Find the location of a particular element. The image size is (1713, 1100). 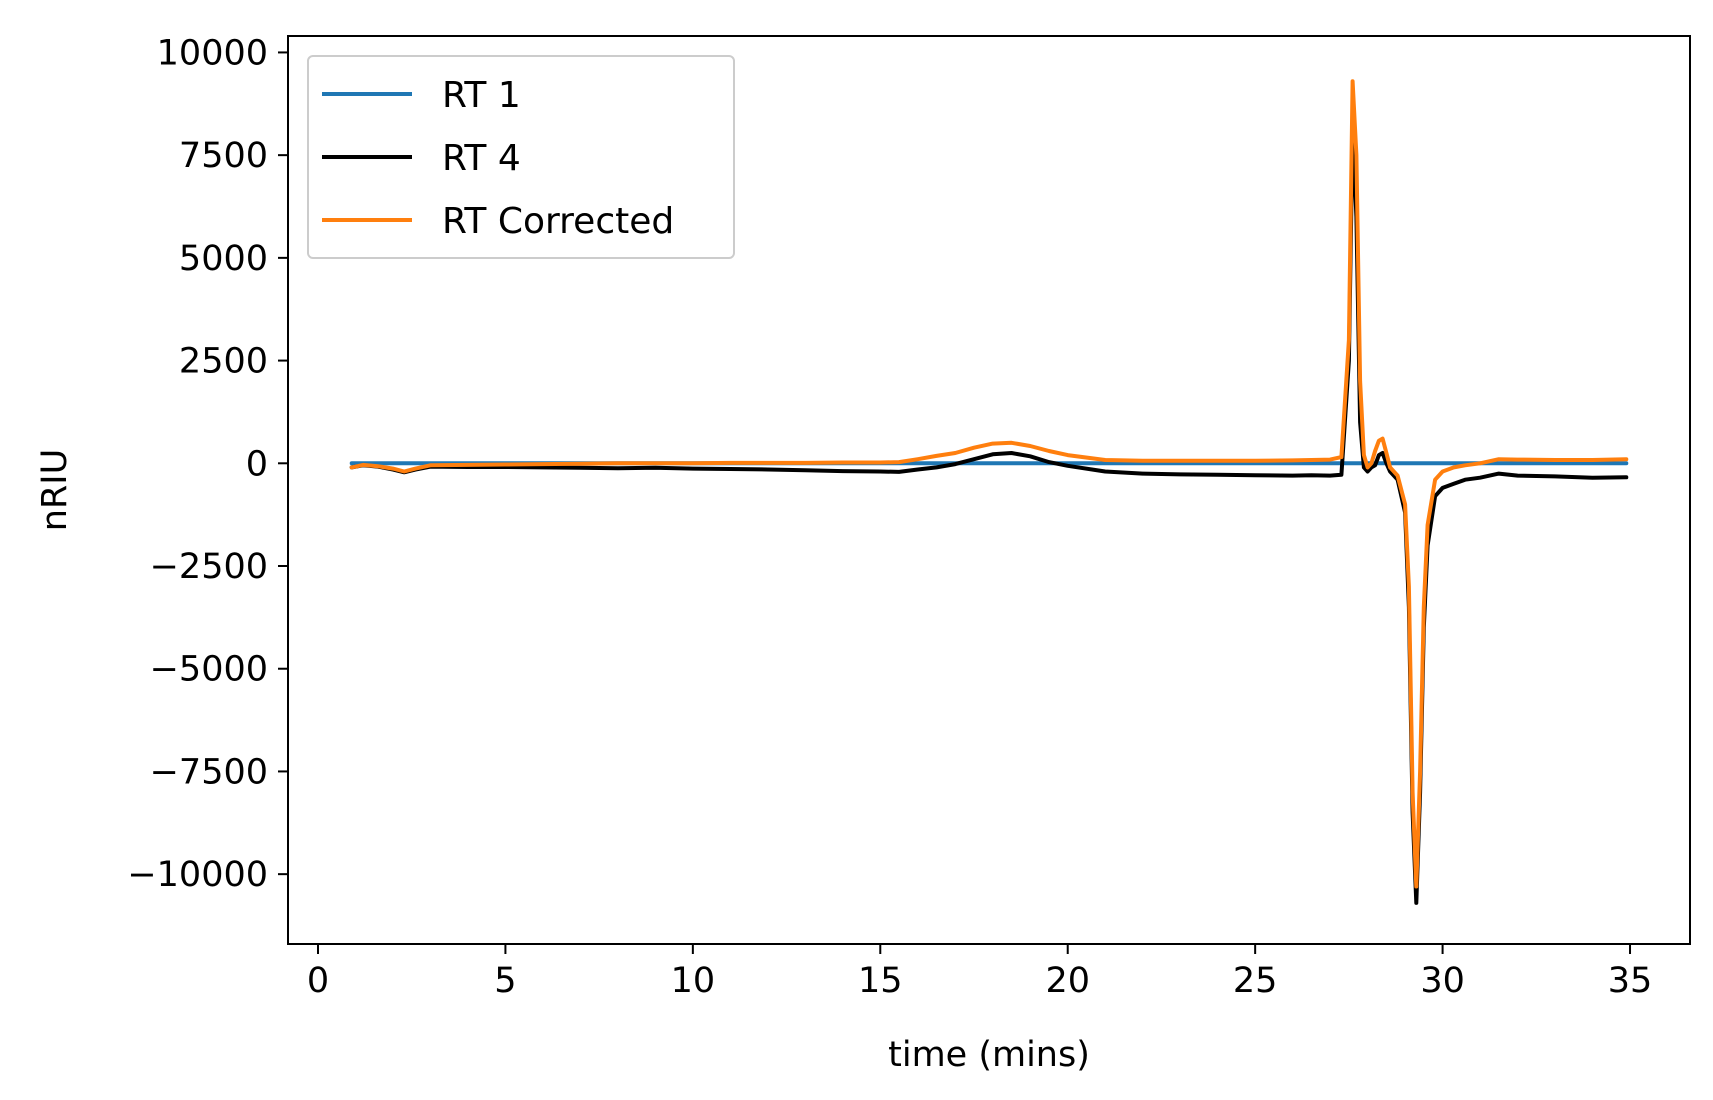

x-axis-label: time (mins) is located at coordinates (989, 1055).